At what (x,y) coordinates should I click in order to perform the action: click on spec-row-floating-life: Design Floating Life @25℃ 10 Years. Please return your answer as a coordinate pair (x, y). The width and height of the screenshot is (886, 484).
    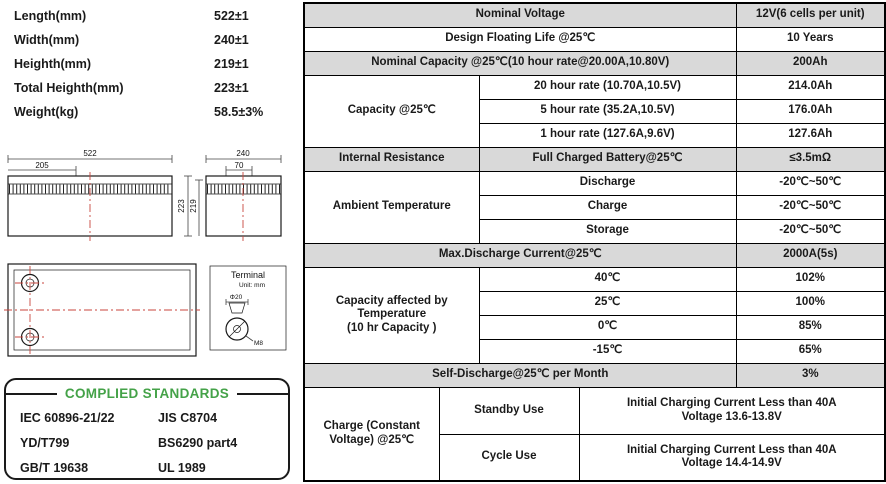
    Looking at the image, I should click on (594, 39).